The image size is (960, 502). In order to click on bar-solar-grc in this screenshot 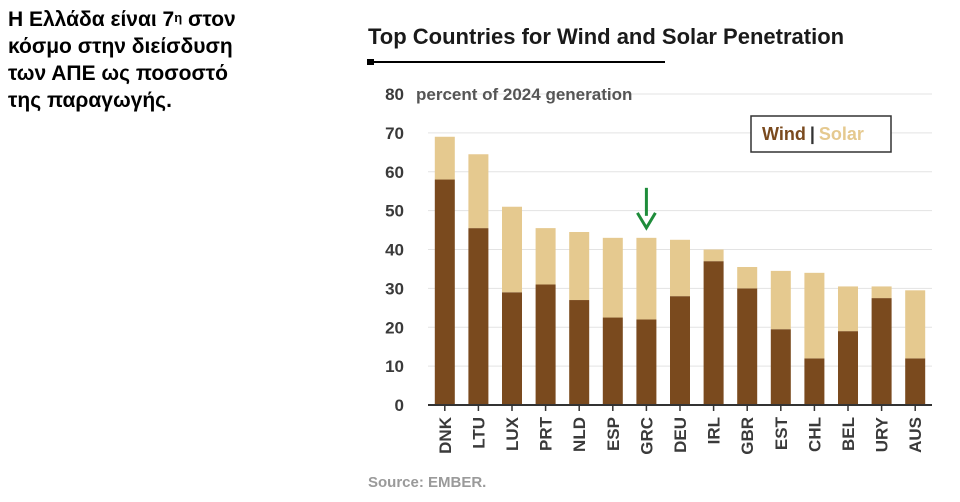, I will do `click(646, 278)`.